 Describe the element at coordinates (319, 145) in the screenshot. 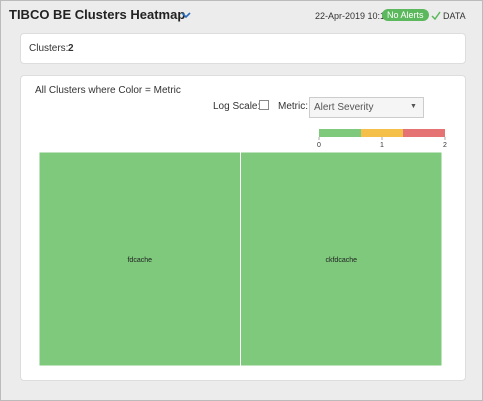

I see `color-scale-label: 0` at that location.